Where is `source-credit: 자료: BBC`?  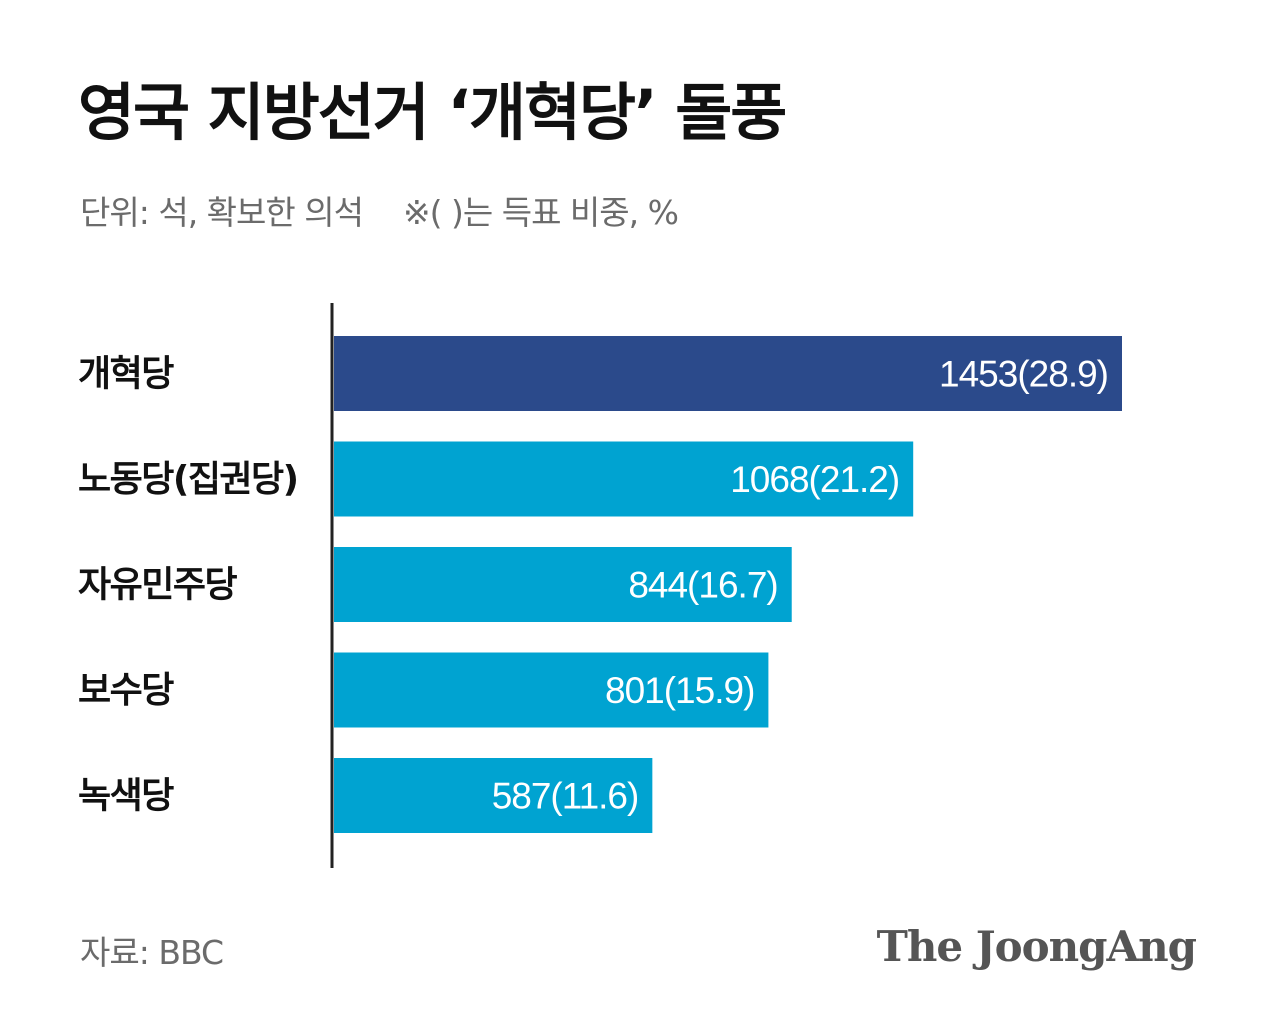 source-credit: 자료: BBC is located at coordinates (152, 952).